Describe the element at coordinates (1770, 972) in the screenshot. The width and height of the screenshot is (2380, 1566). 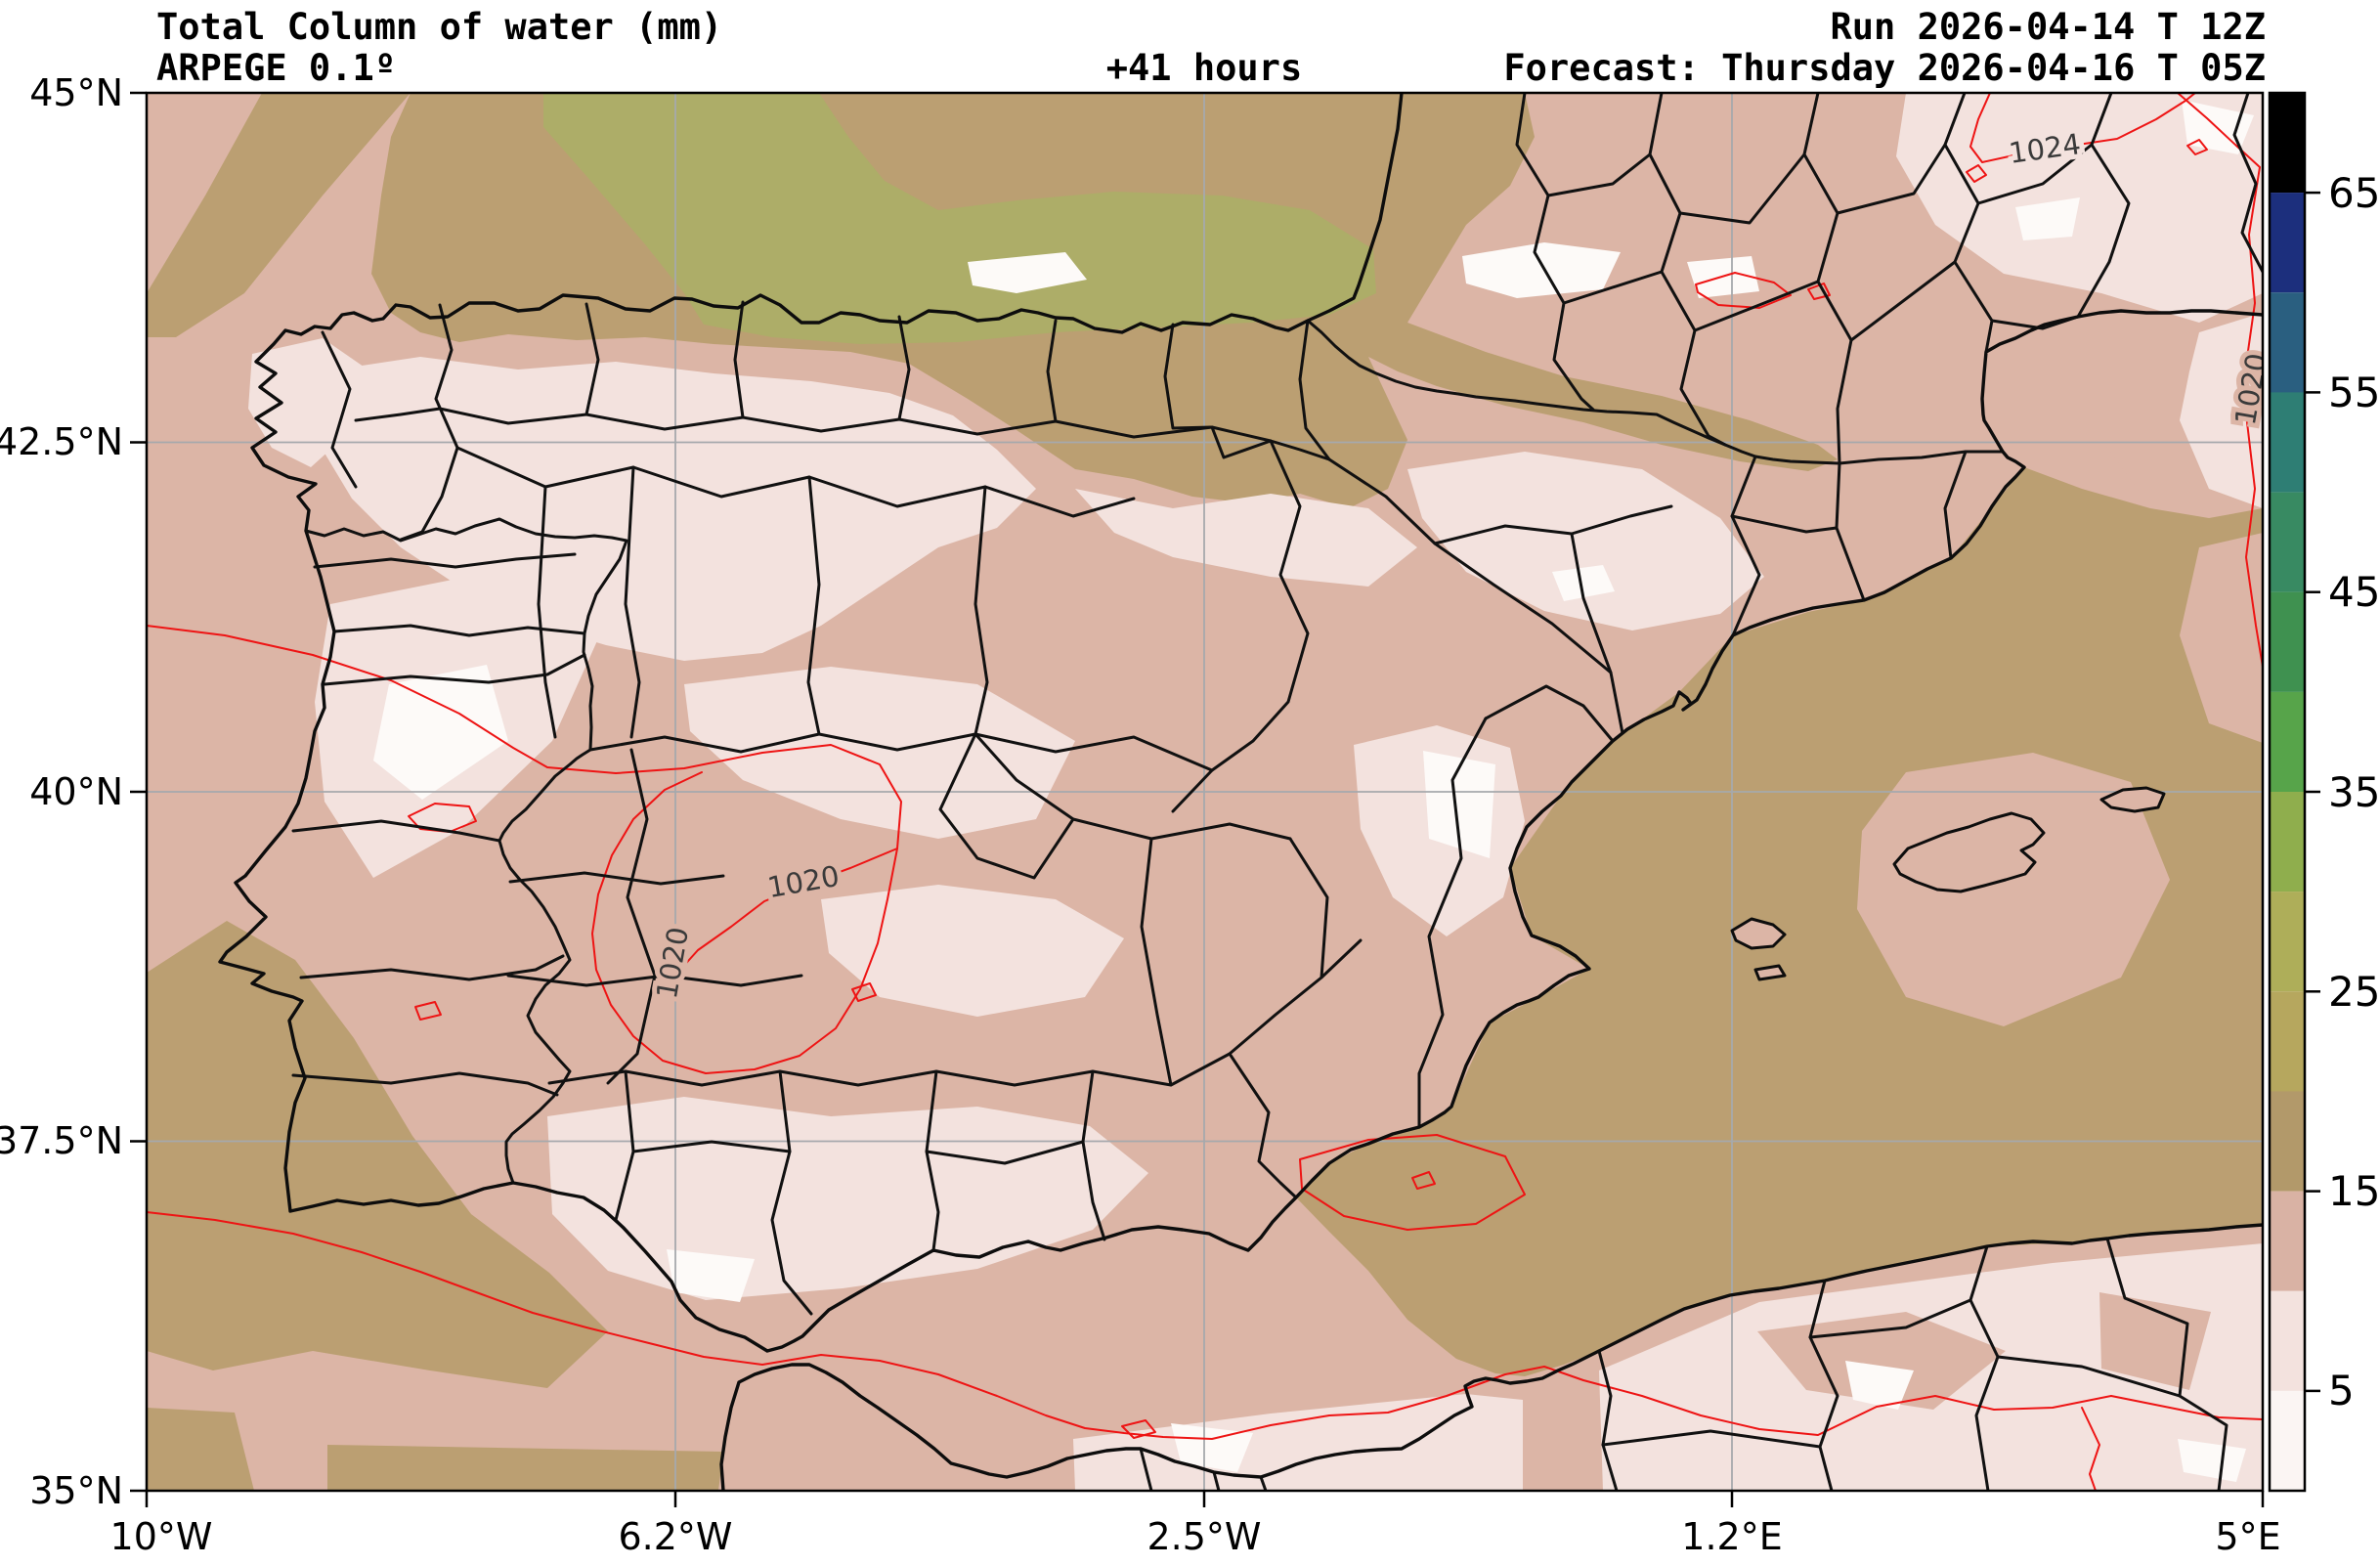
I see `island-formentera` at that location.